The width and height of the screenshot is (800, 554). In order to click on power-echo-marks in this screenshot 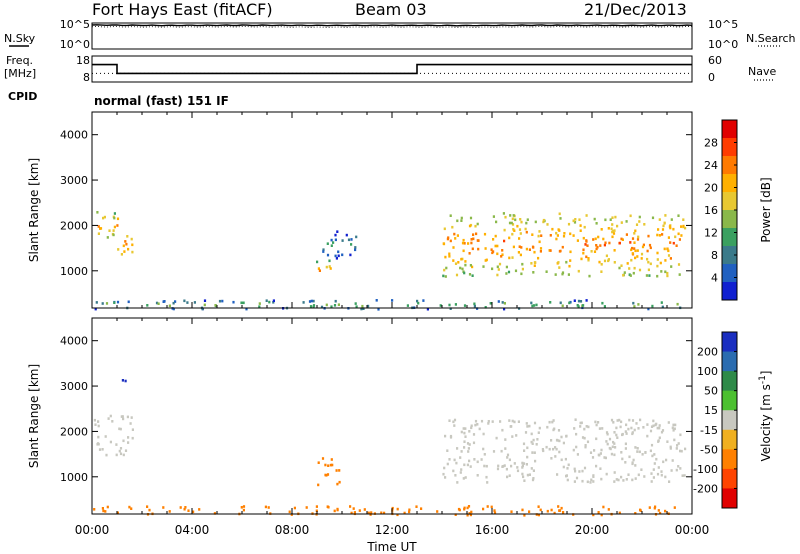, I will do `click(390, 261)`.